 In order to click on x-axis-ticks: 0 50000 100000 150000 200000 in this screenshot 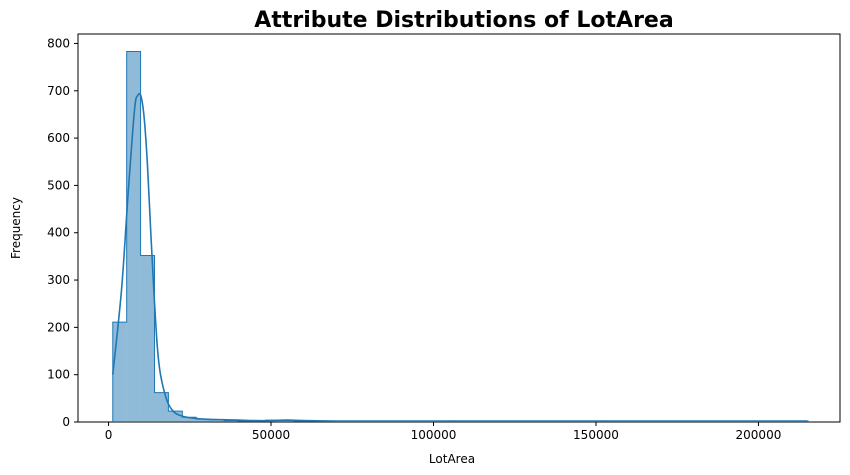, I will do `click(443, 432)`.